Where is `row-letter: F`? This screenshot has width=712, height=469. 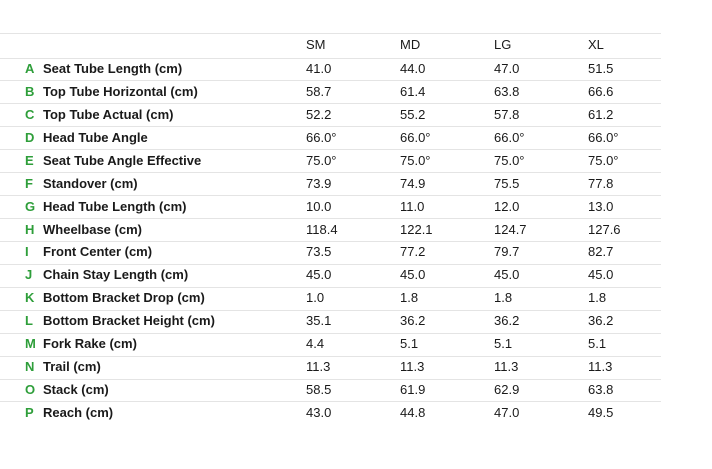
row-letter: F is located at coordinates (29, 183).